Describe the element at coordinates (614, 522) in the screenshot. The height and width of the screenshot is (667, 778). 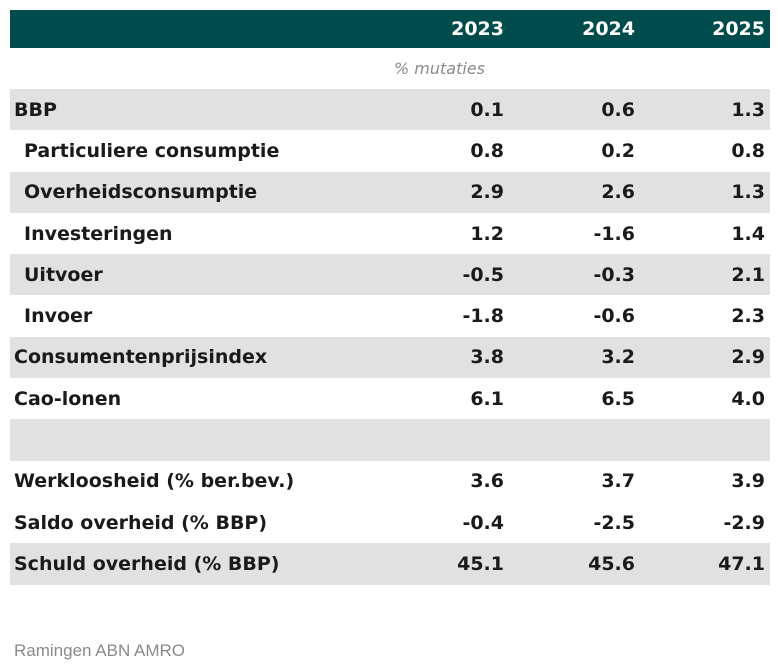
I see `cell-2024: -2.5` at that location.